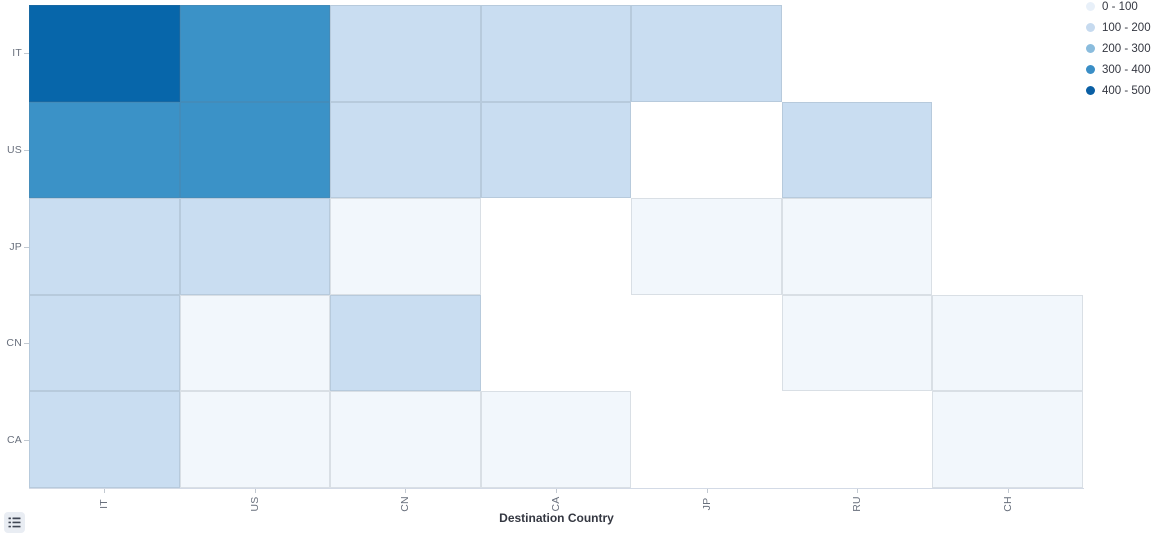  What do you see at coordinates (1126, 27) in the screenshot?
I see `legend-item-label: 100 - 200` at bounding box center [1126, 27].